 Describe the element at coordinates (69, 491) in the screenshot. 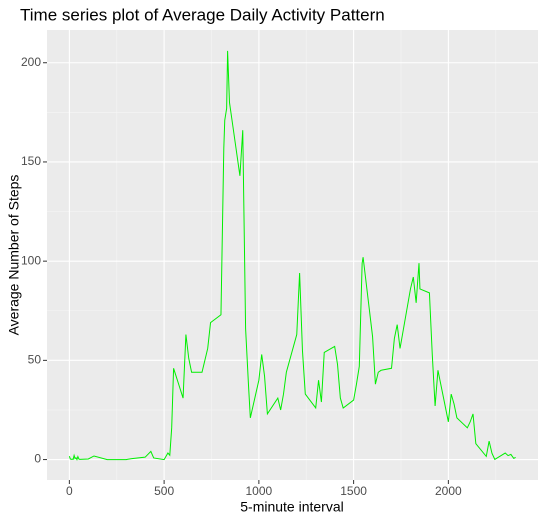

I see `x-tick-label: 0` at that location.